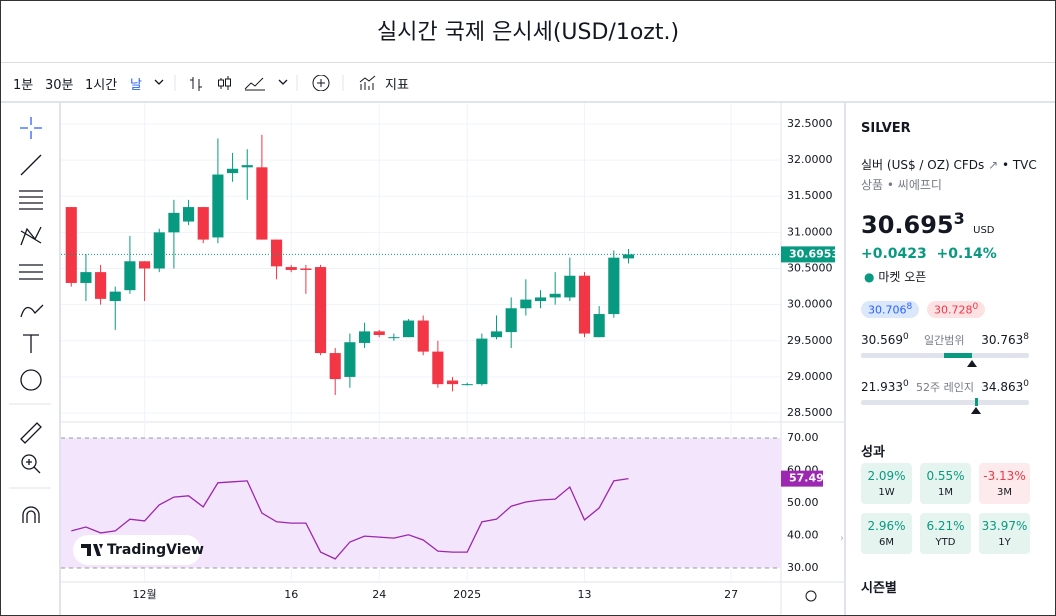  What do you see at coordinates (886, 533) in the screenshot?
I see `performance-cell: 2.96% 6M` at bounding box center [886, 533].